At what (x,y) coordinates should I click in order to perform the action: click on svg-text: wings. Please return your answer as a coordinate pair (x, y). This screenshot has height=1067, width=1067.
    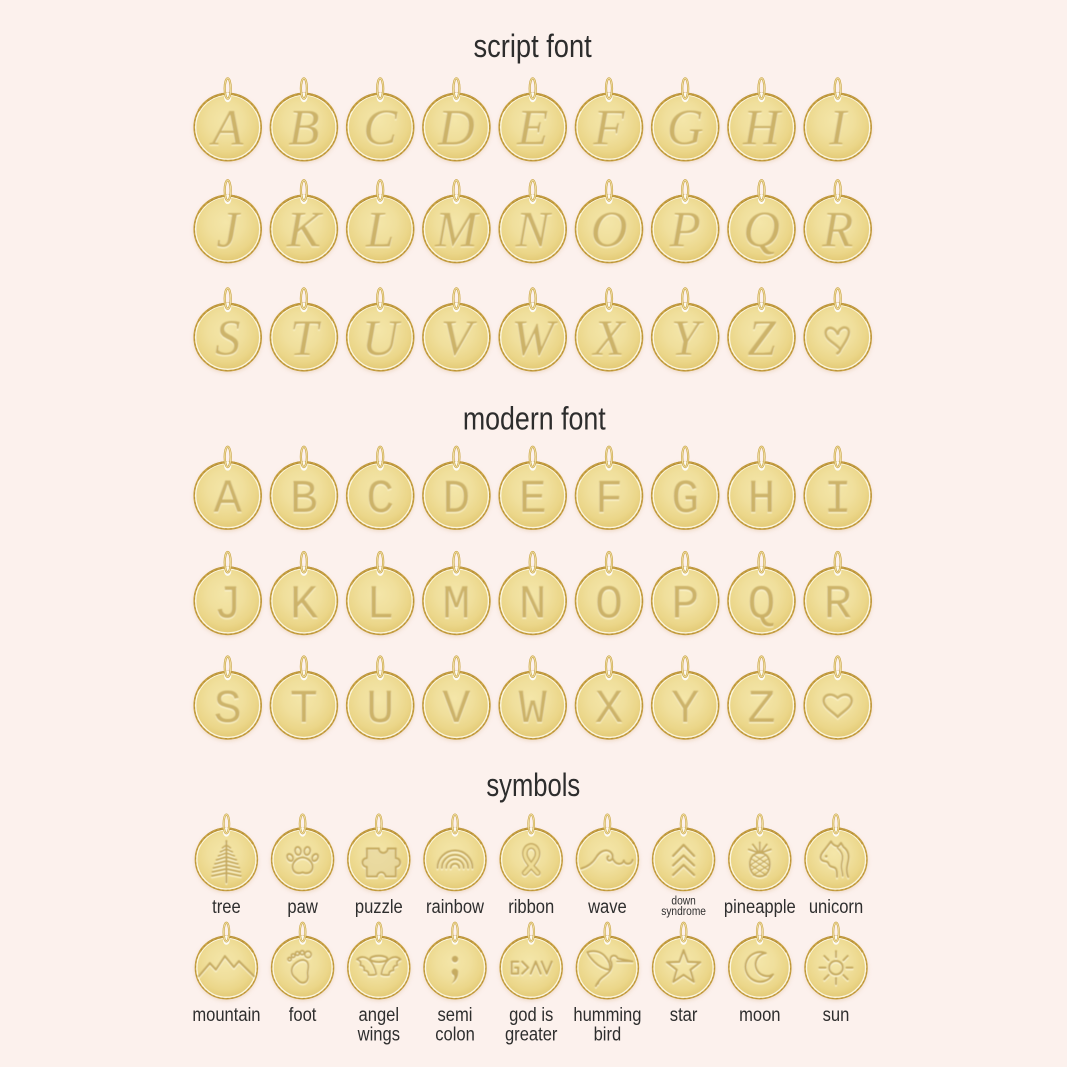
    Looking at the image, I should click on (378, 1034).